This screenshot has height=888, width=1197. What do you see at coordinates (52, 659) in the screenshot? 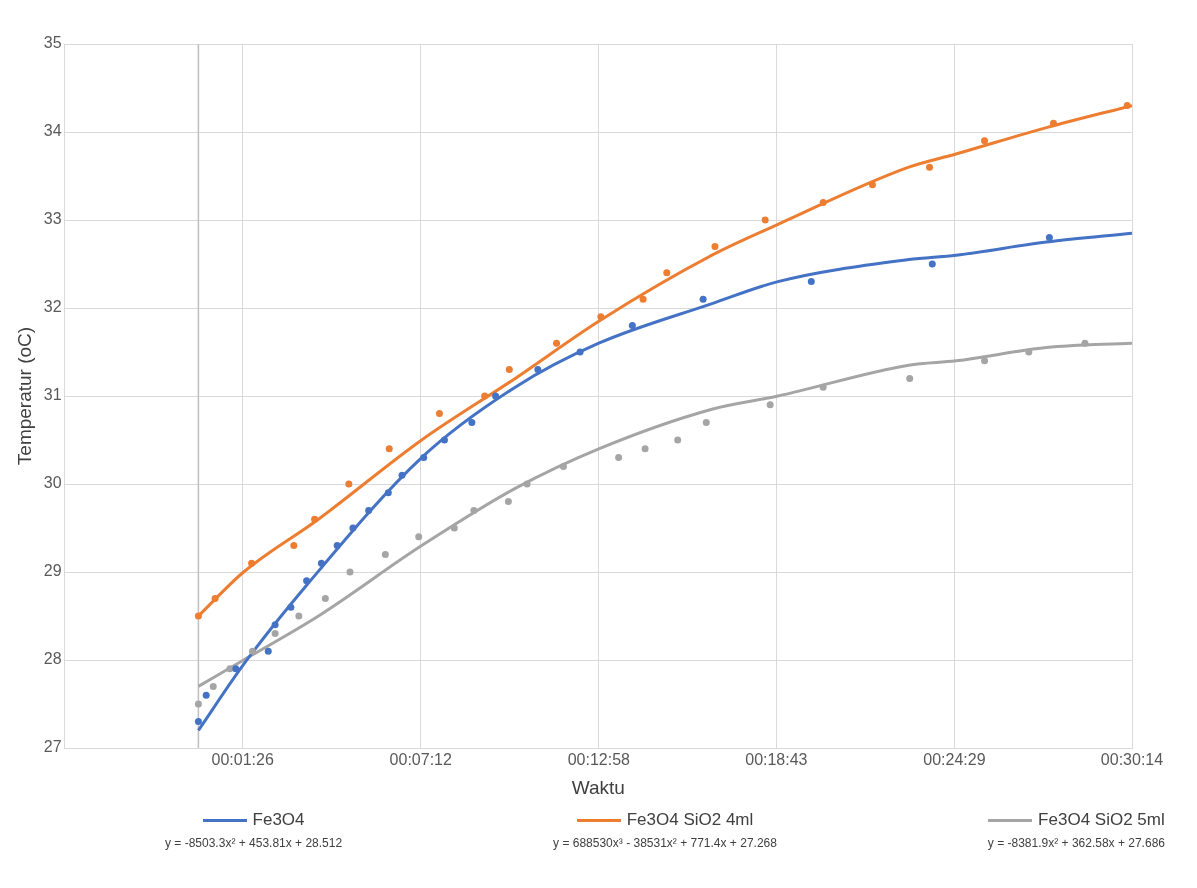
I see `y-tick-label: 28` at bounding box center [52, 659].